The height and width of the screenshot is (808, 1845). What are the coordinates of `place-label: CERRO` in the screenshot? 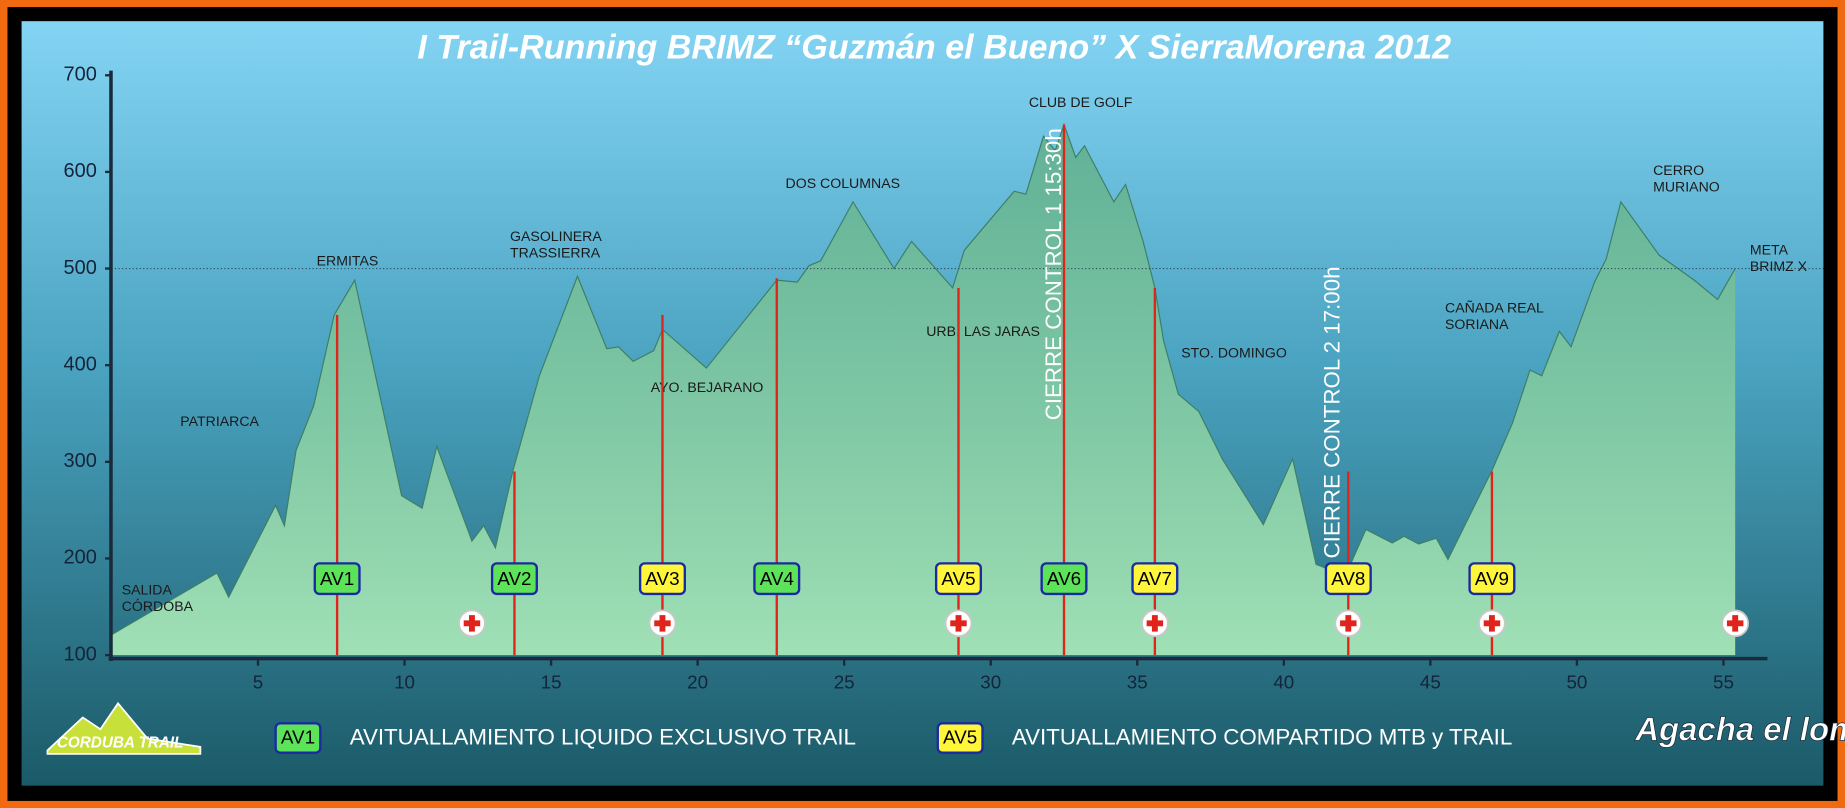 It's located at (1678, 170).